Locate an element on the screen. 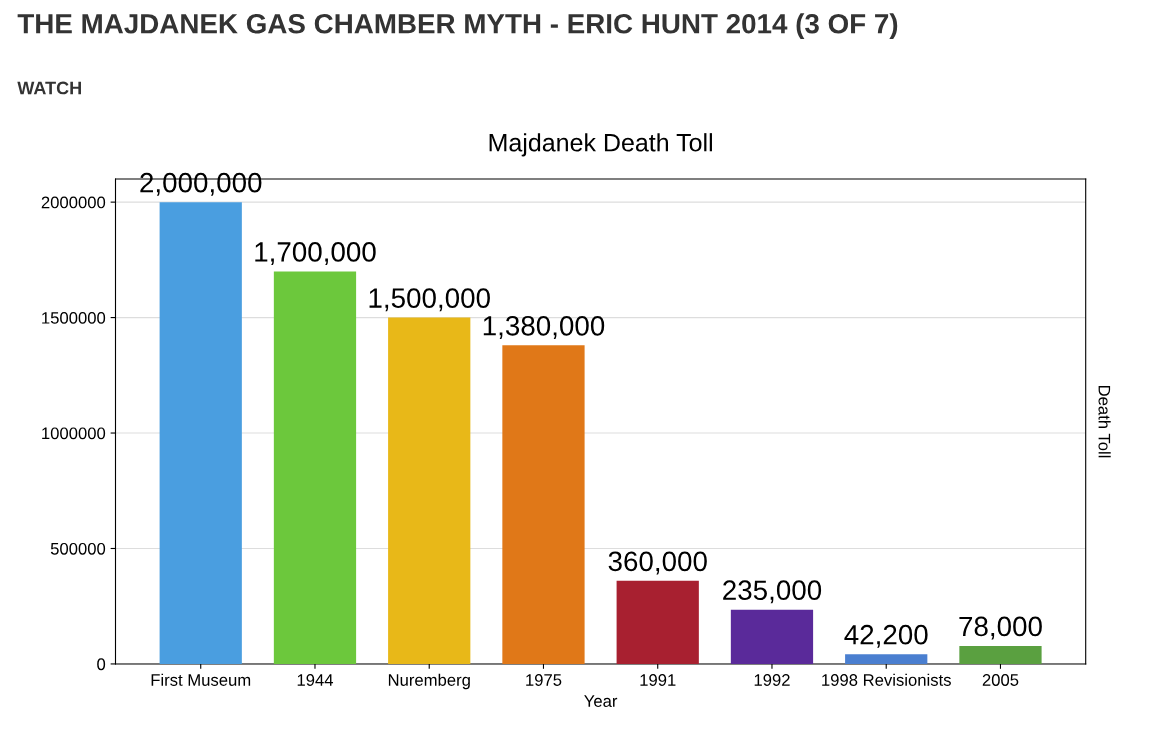 The height and width of the screenshot is (746, 1155). y-tick-label: 1500000 is located at coordinates (74, 317).